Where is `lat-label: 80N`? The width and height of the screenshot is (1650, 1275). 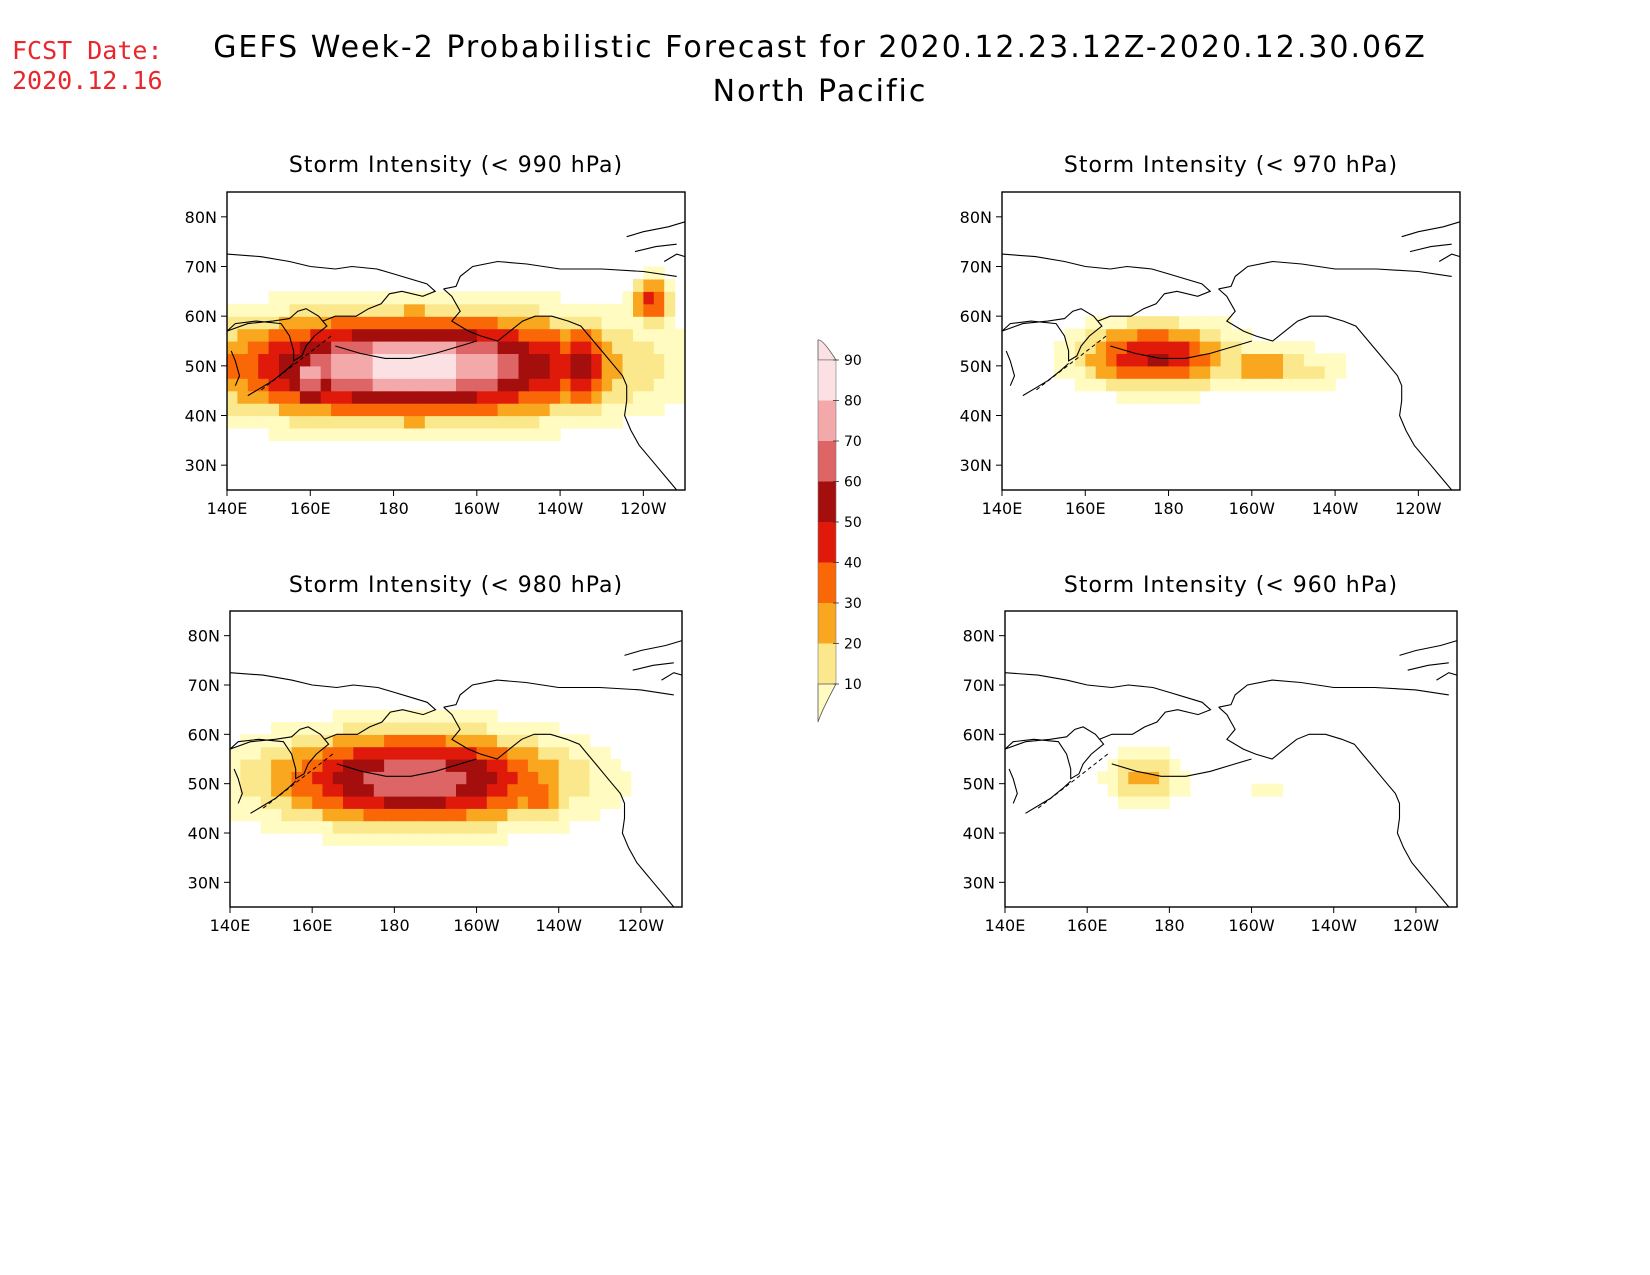
lat-label: 80N is located at coordinates (201, 217).